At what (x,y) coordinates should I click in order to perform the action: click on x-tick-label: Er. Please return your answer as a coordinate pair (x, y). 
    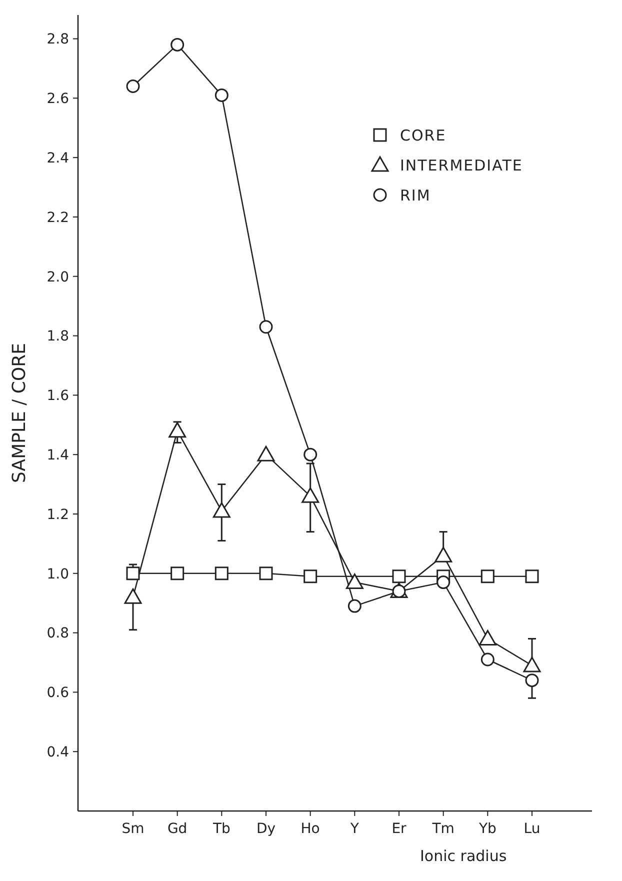
    Looking at the image, I should click on (399, 829).